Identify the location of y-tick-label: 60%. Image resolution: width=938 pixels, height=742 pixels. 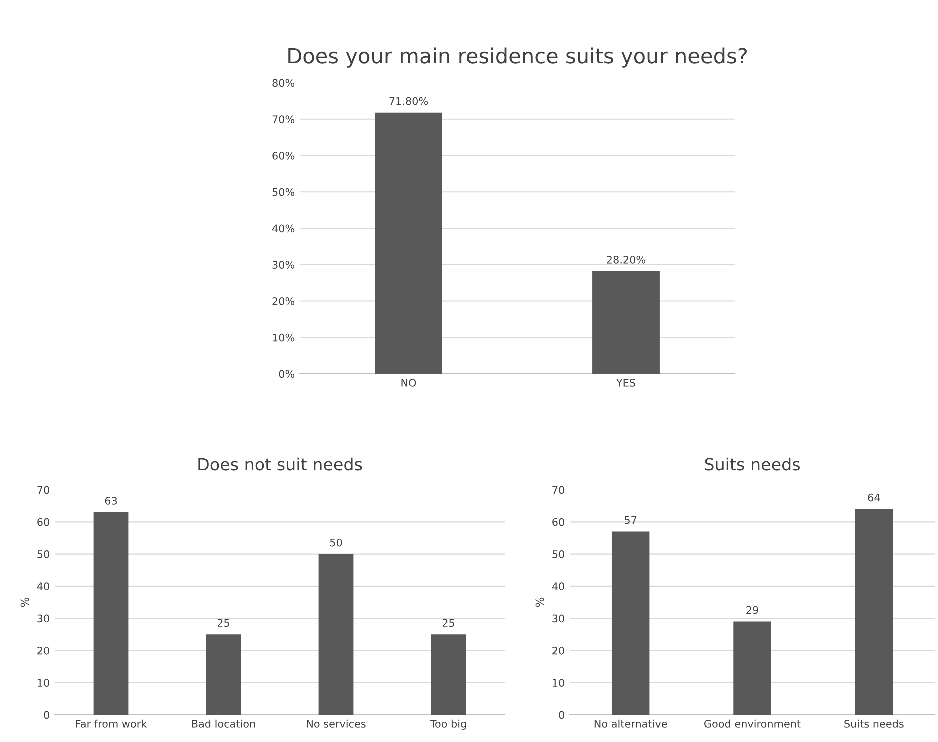
(283, 156).